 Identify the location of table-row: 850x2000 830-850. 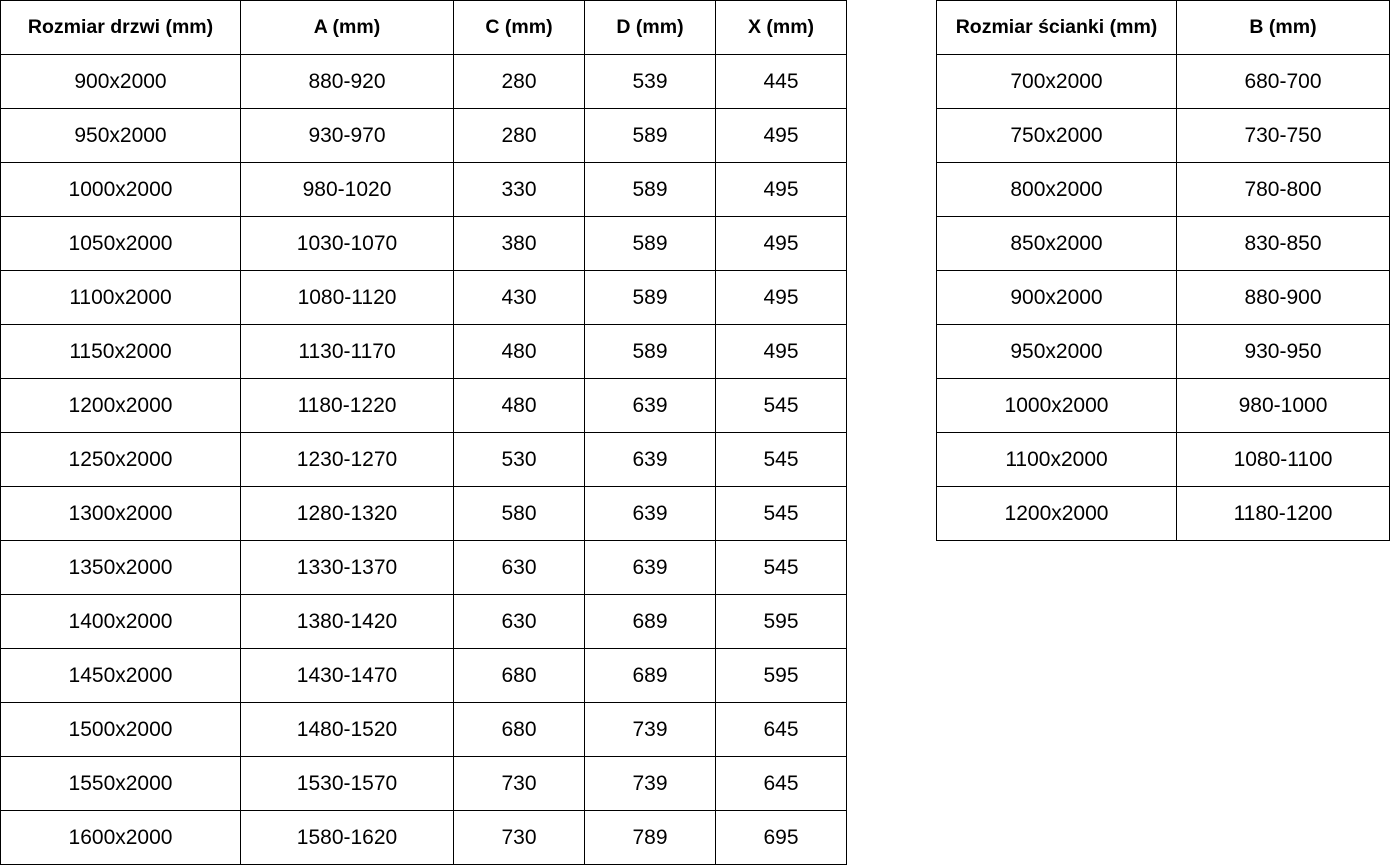
(1163, 243).